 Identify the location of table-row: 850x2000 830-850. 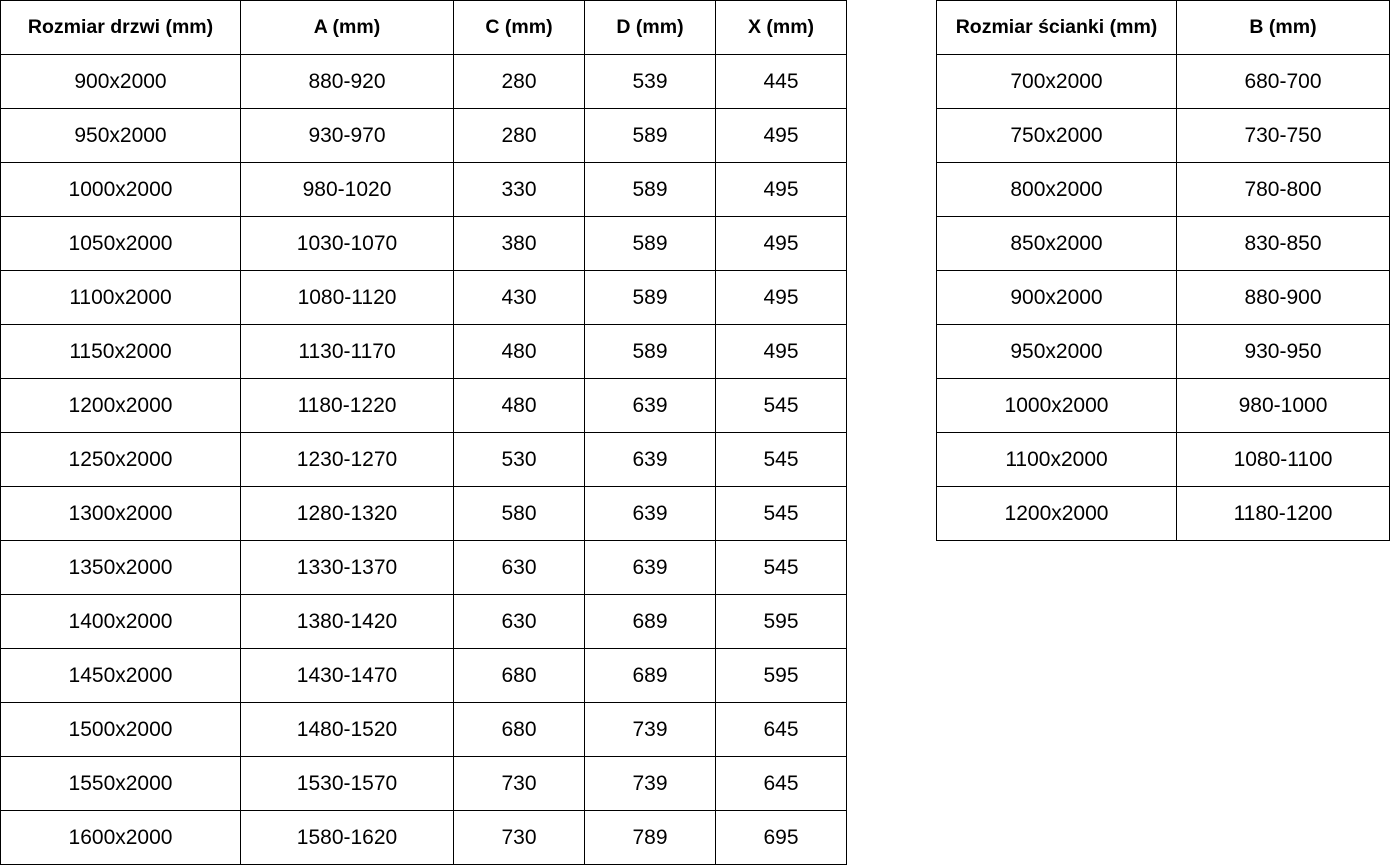
(1163, 243).